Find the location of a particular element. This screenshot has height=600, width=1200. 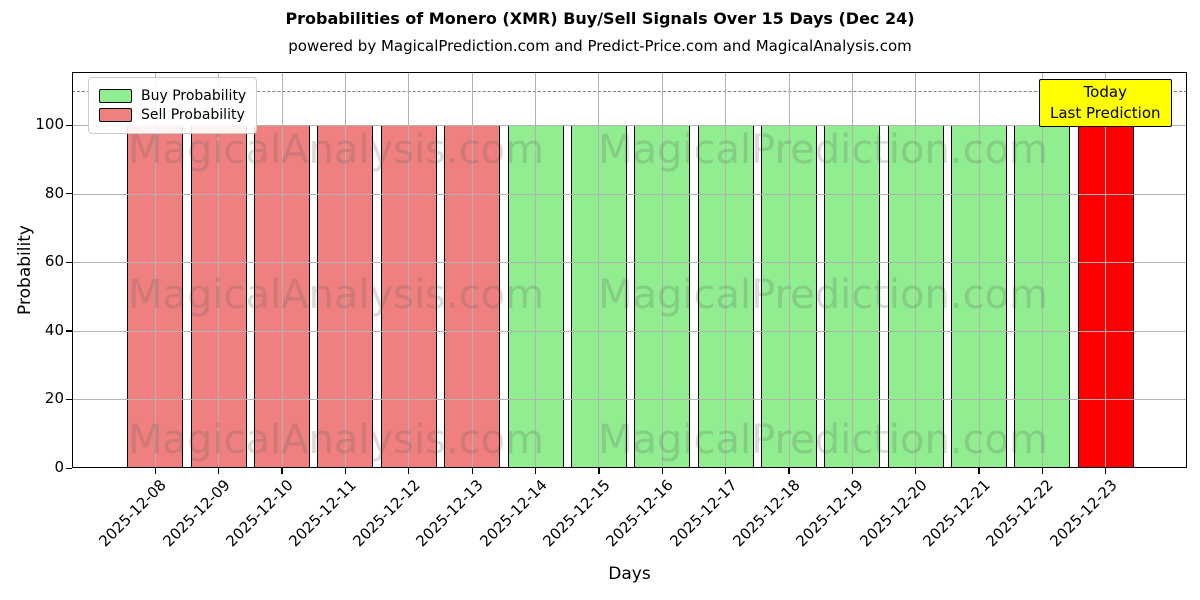

legend-label-buy: Buy Probability is located at coordinates (194, 96).